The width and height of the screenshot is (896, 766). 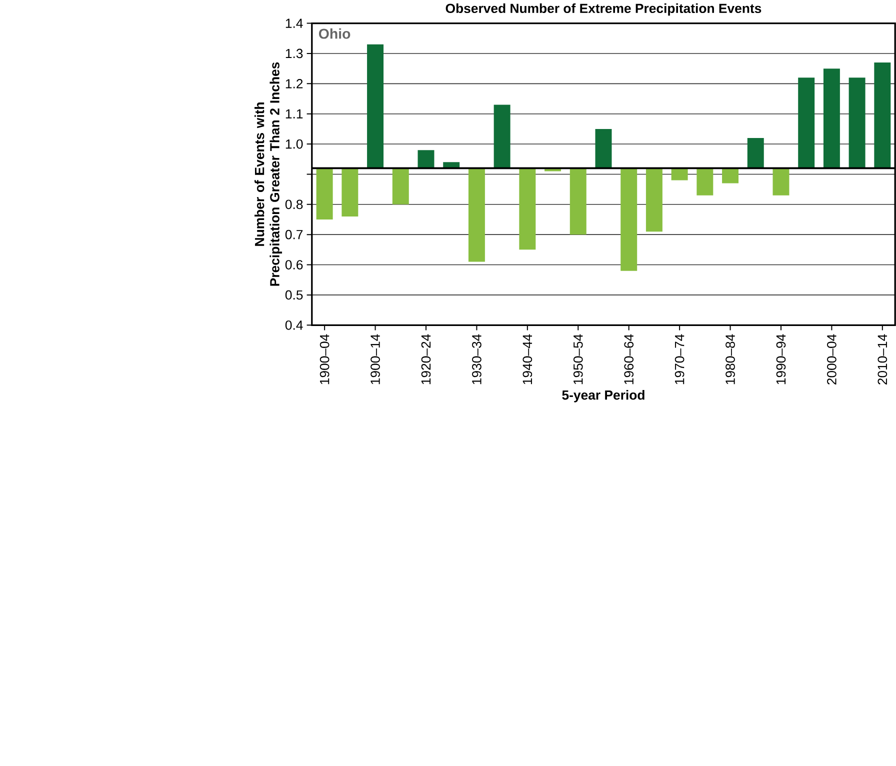 I want to click on x-tick-label: 1900–14, so click(x=375, y=359).